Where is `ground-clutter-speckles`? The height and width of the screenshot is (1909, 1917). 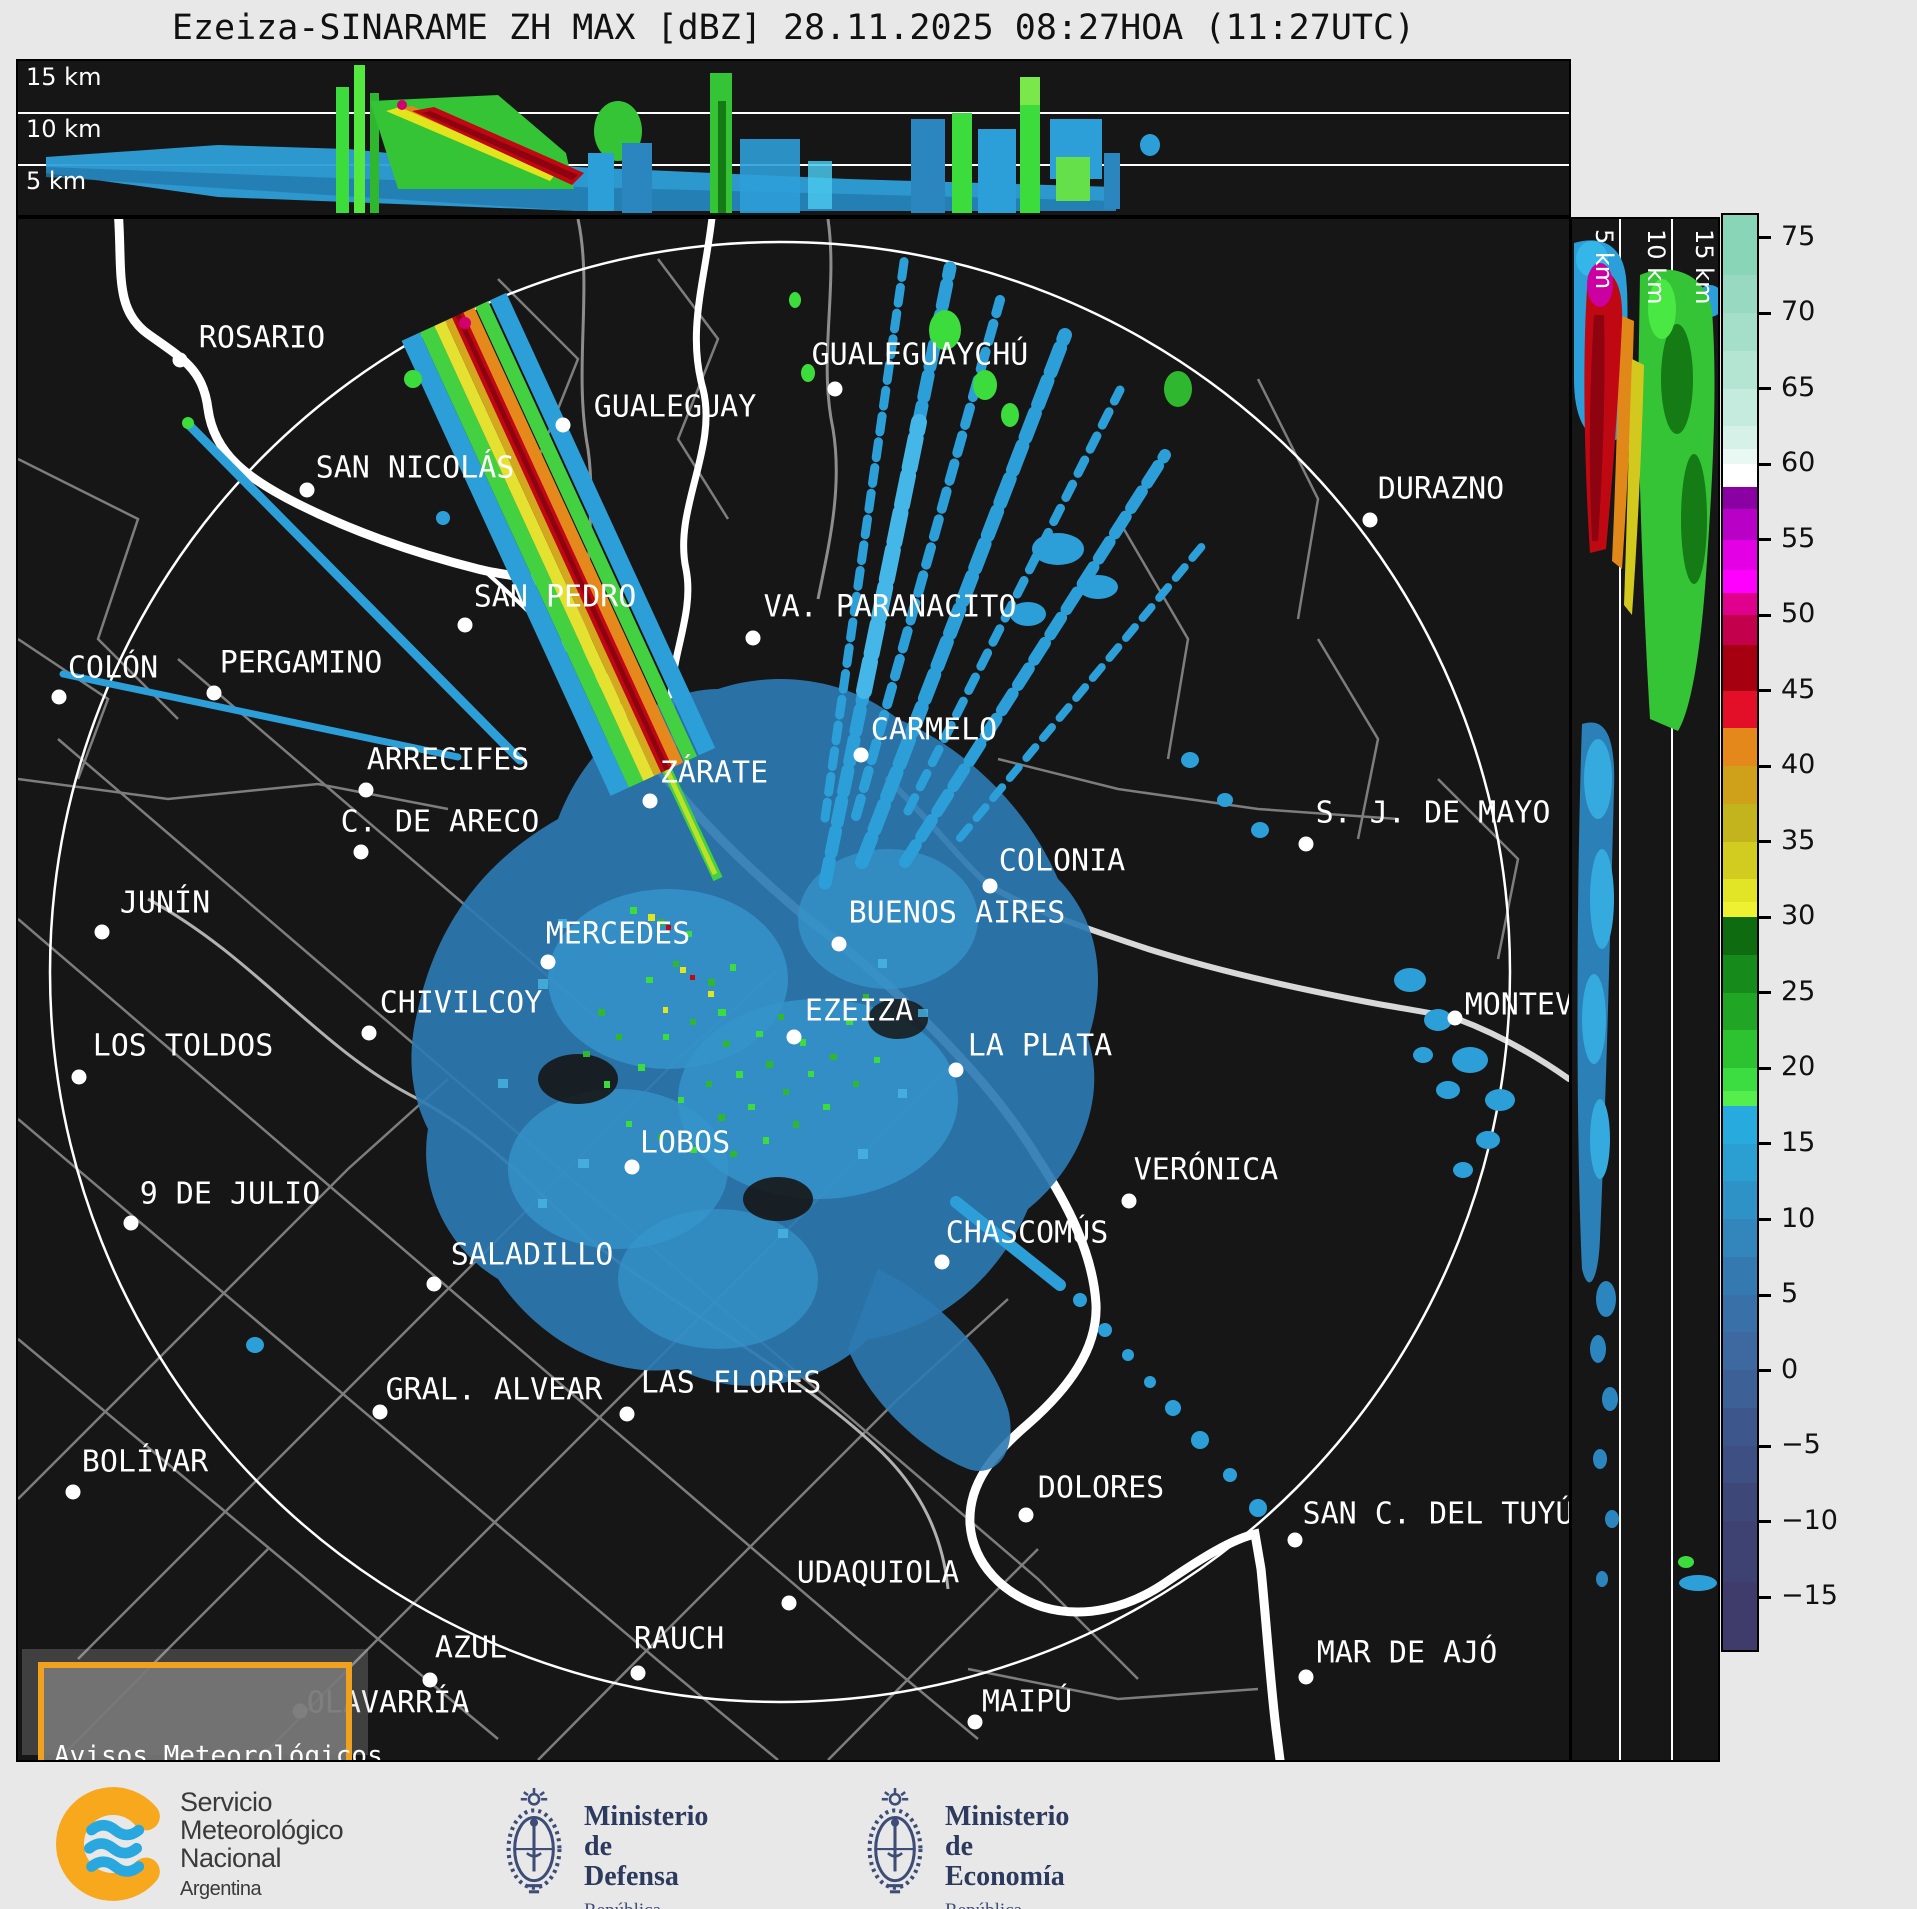 ground-clutter-speckles is located at coordinates (731, 1032).